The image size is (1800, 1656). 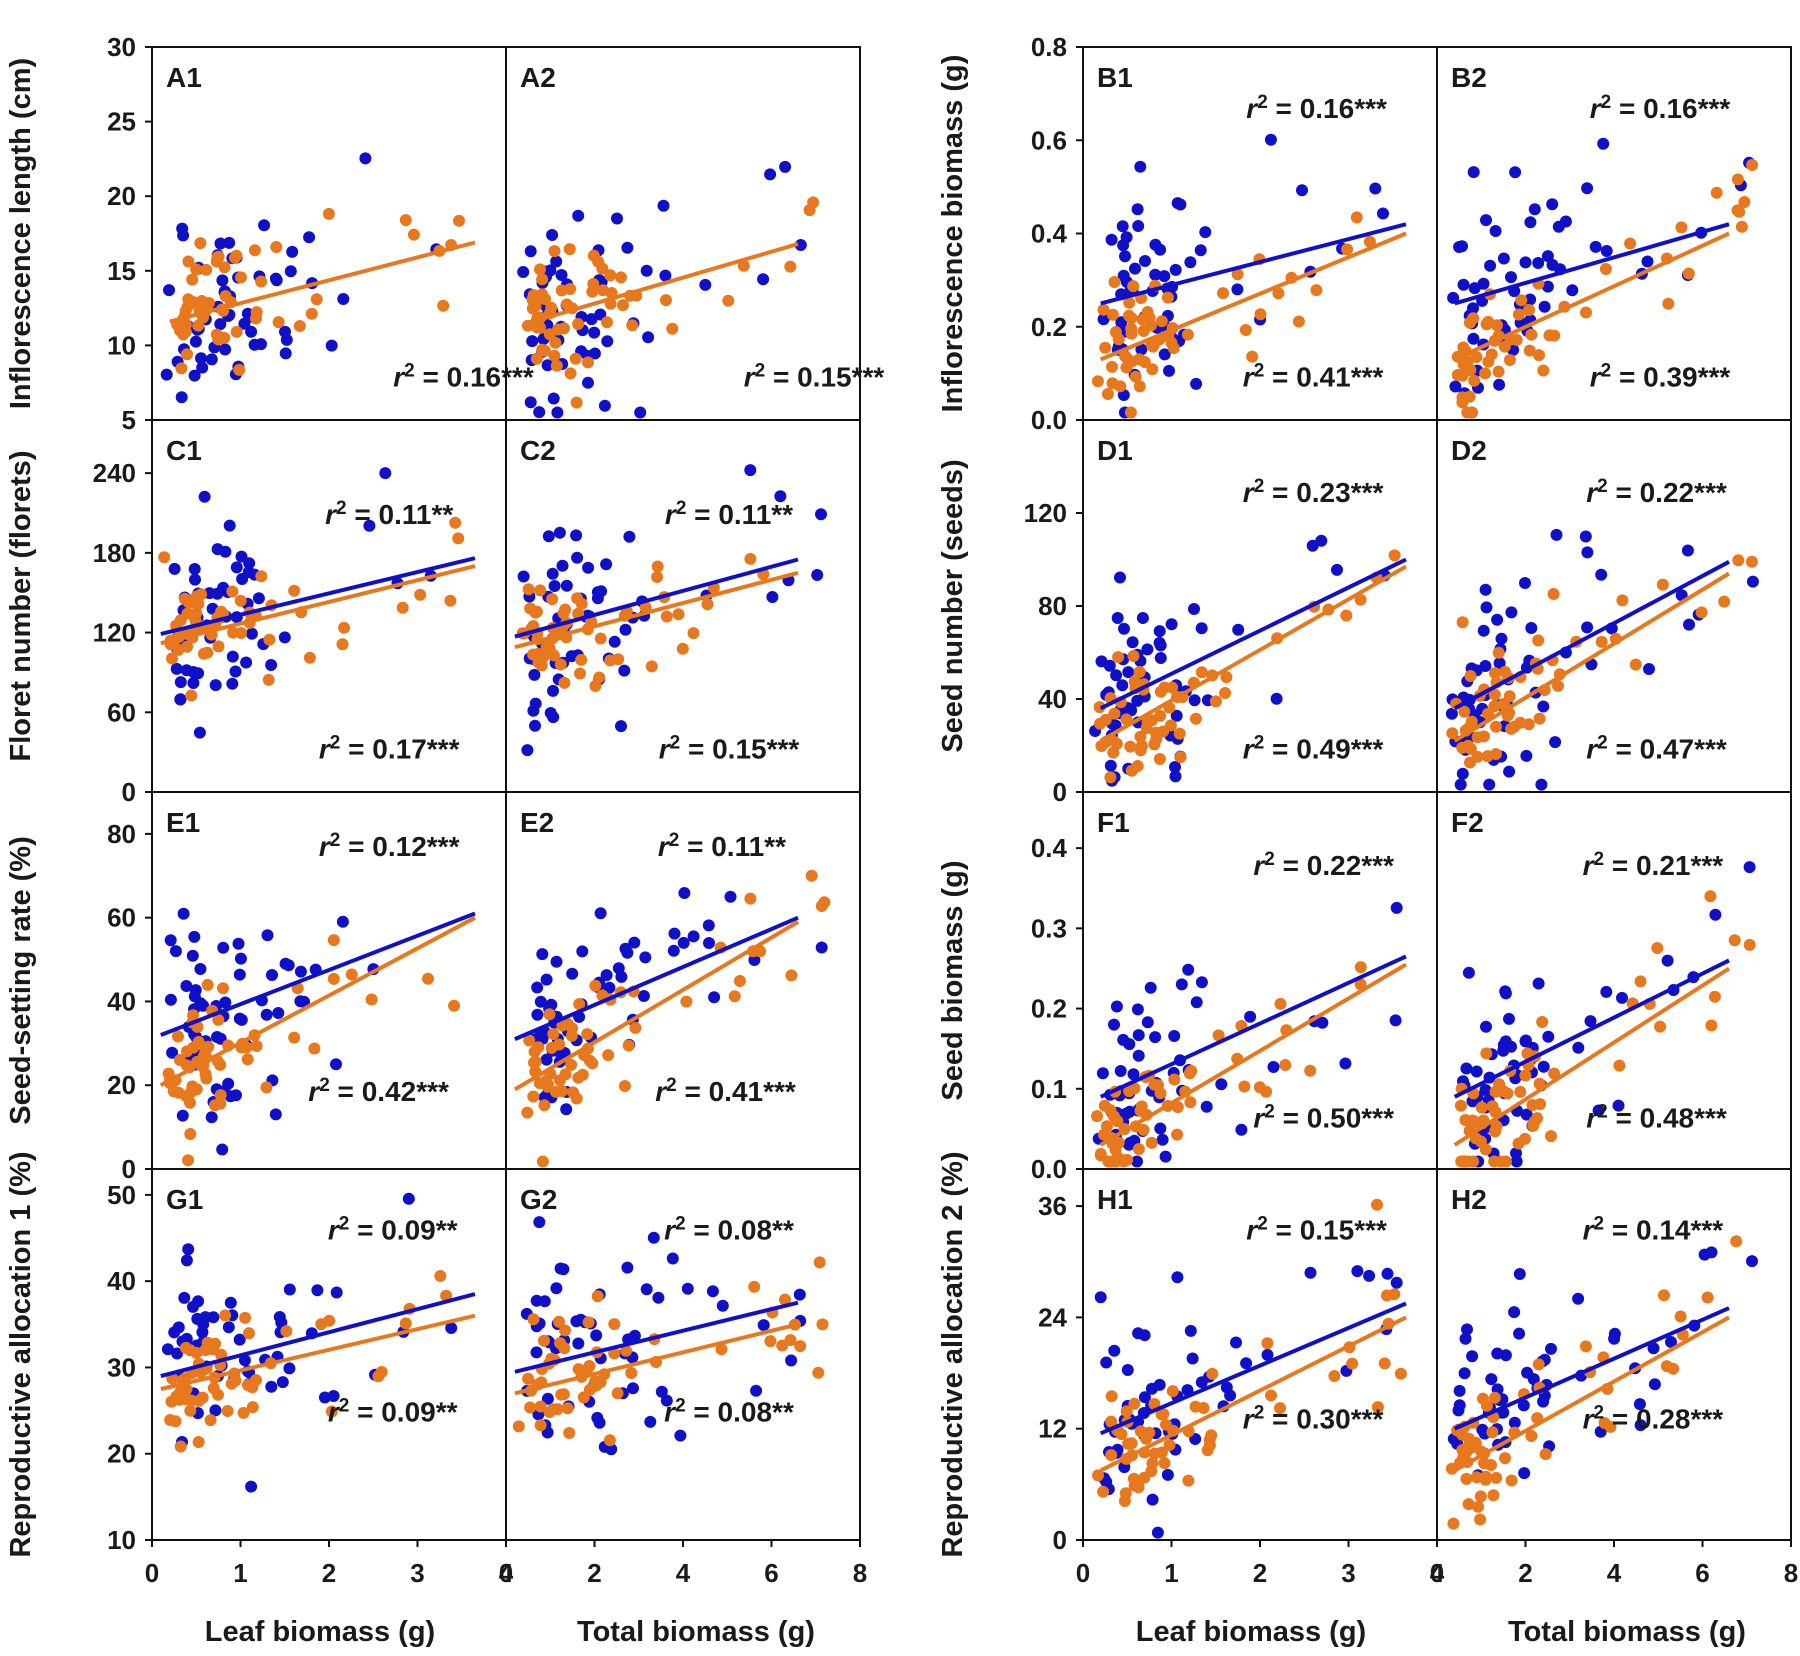 I want to click on point-orange-c2, so click(x=599, y=677).